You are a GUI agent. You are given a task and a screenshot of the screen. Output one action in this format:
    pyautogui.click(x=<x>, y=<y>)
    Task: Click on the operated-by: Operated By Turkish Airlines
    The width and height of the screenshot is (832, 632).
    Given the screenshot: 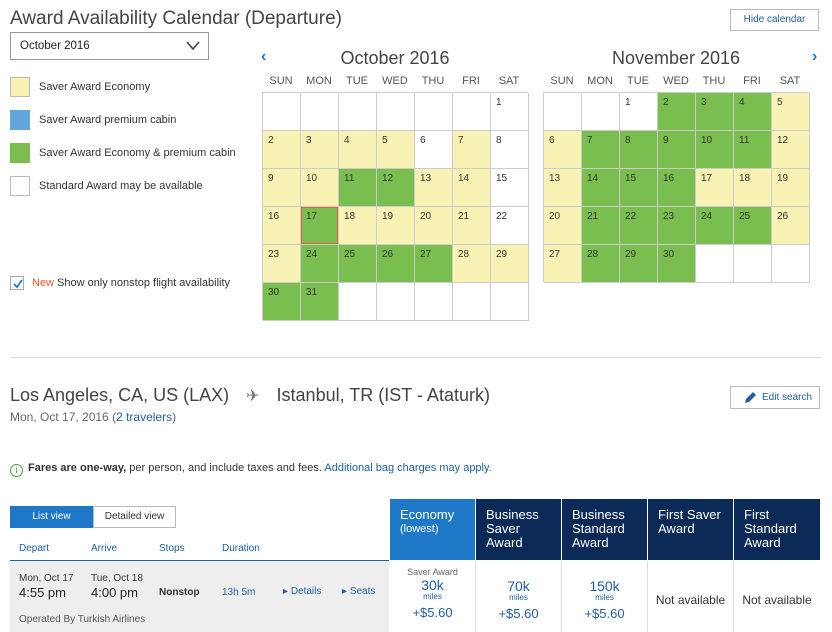 What is the action you would take?
    pyautogui.click(x=82, y=619)
    